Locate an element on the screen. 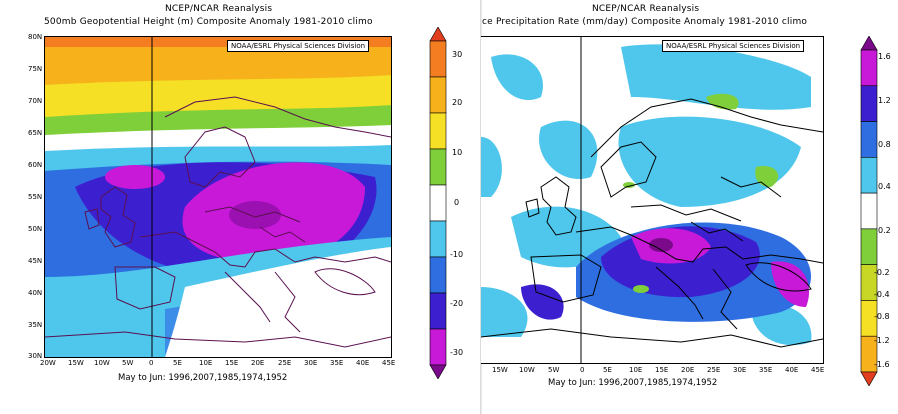 Image resolution: width=898 pixels, height=414 pixels. lat-label: 65N is located at coordinates (35, 133).